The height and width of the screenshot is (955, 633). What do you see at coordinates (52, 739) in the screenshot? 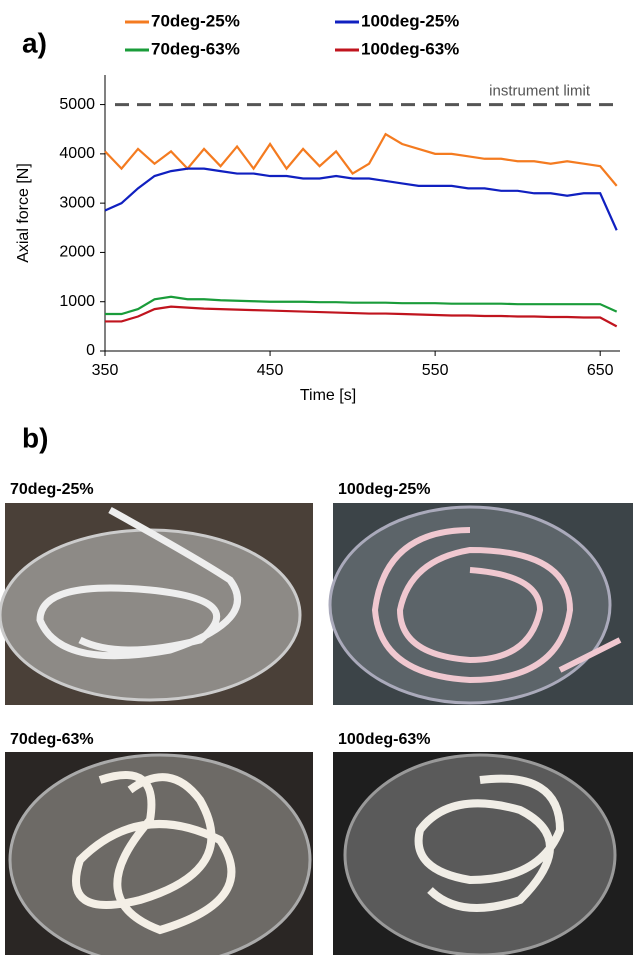
I see `photo-title: 70deg-63%` at bounding box center [52, 739].